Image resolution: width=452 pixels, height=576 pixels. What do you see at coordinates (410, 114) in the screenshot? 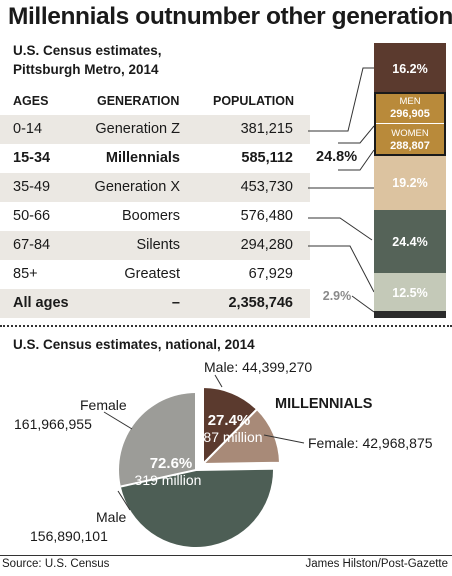
I see `bar-value-men: 296,905` at bounding box center [410, 114].